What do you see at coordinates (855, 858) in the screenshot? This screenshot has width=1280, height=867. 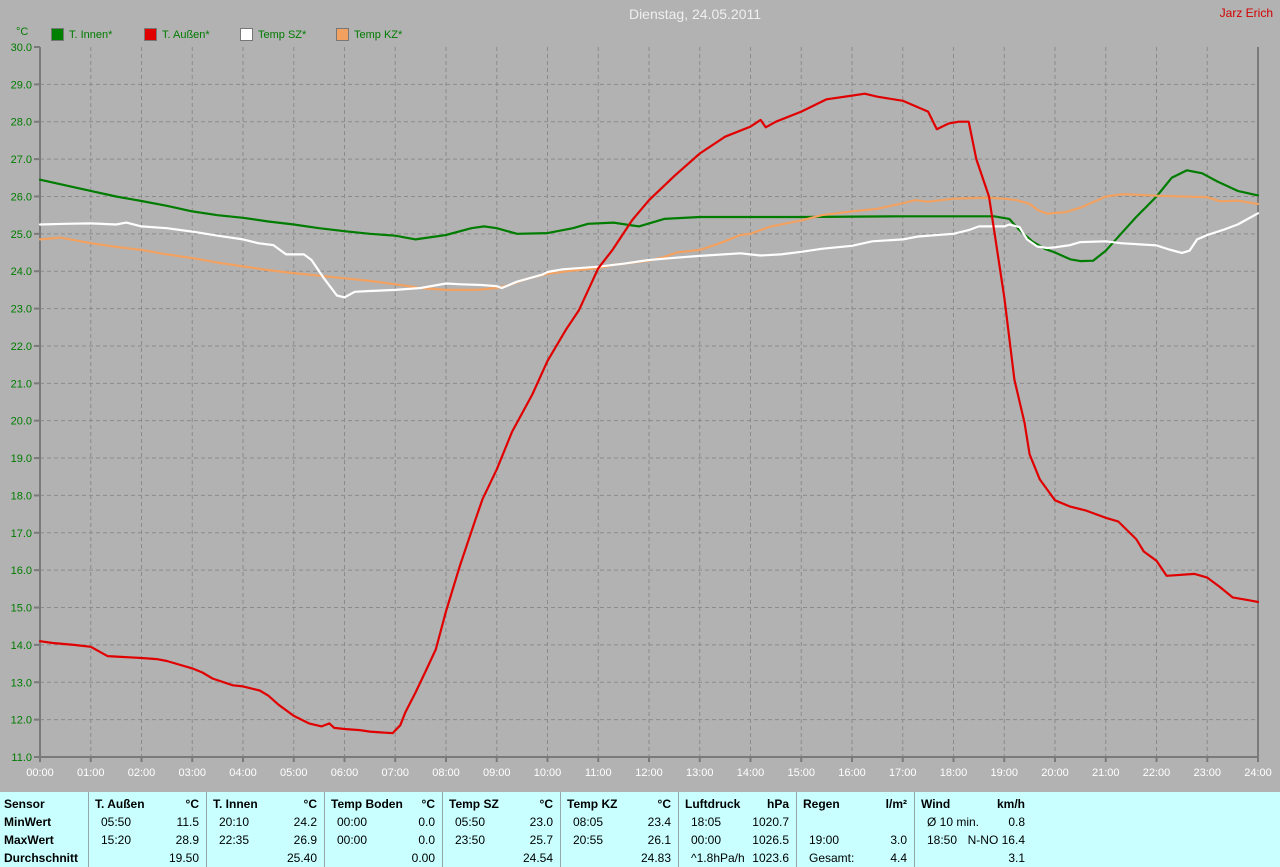 I see `stats-row: Gesamt: 4.4` at bounding box center [855, 858].